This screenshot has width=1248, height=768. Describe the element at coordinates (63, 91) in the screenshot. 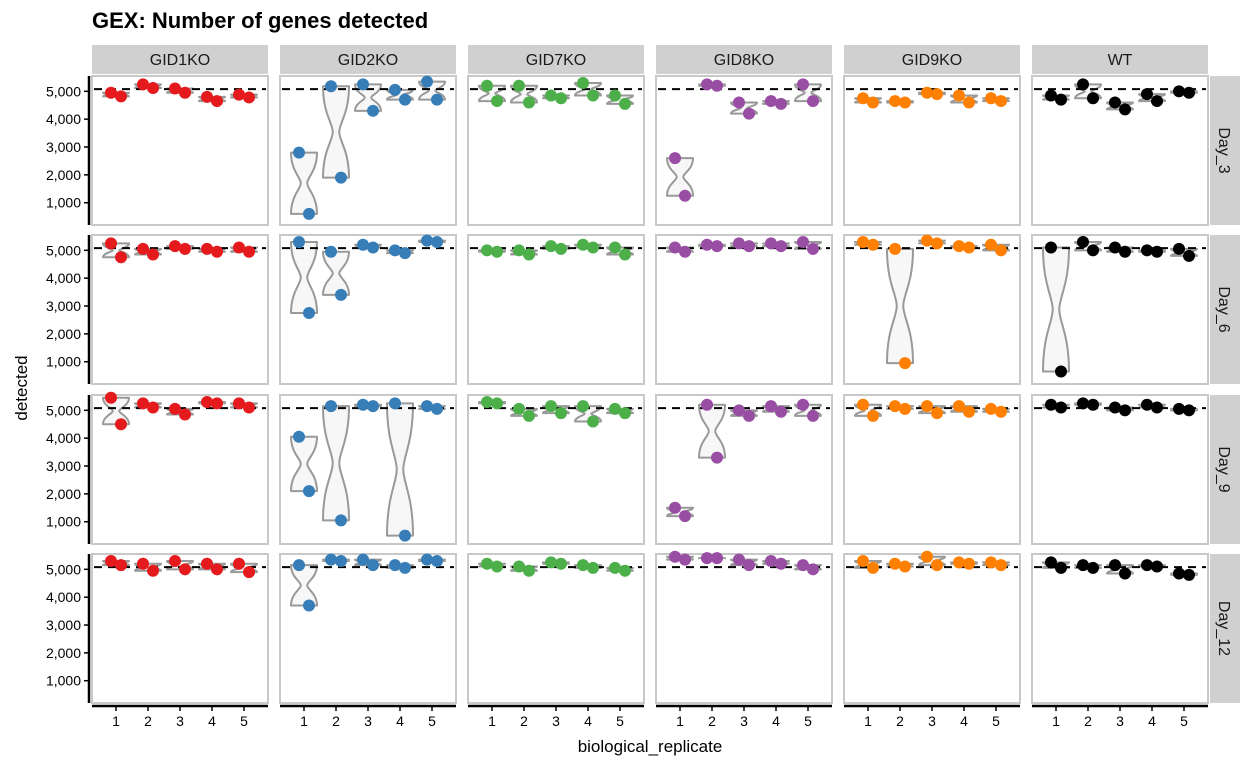

I see `y-tick-label: 5,000` at that location.